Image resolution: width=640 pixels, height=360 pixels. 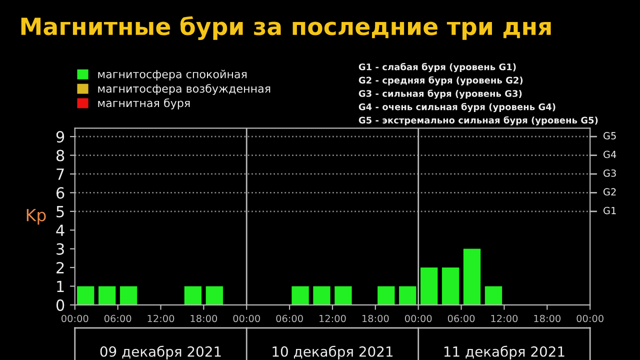 I want to click on legend-label: магнитосфера спокойная, so click(x=172, y=75).